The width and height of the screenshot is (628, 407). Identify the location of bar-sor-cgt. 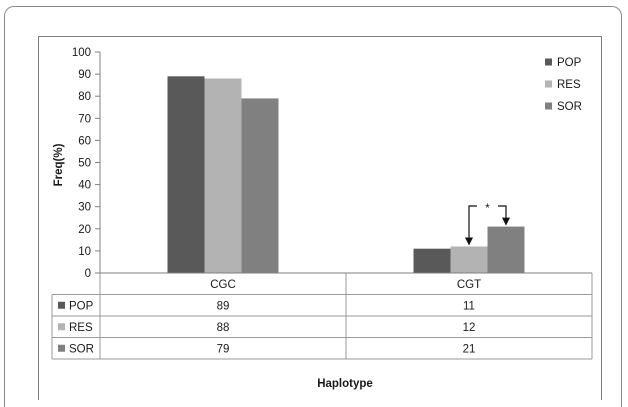
(506, 249).